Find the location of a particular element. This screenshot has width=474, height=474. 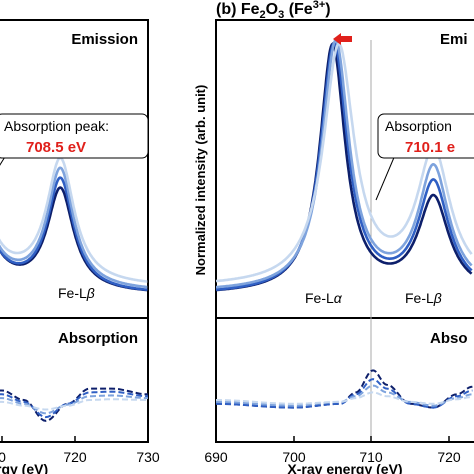

right-x-ticks is located at coordinates (332, 439).